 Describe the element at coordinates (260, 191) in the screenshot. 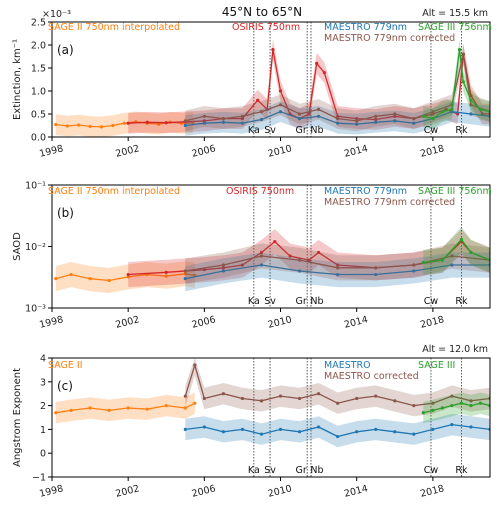

I see `legend-osiris: OSIRIS 750nm` at that location.